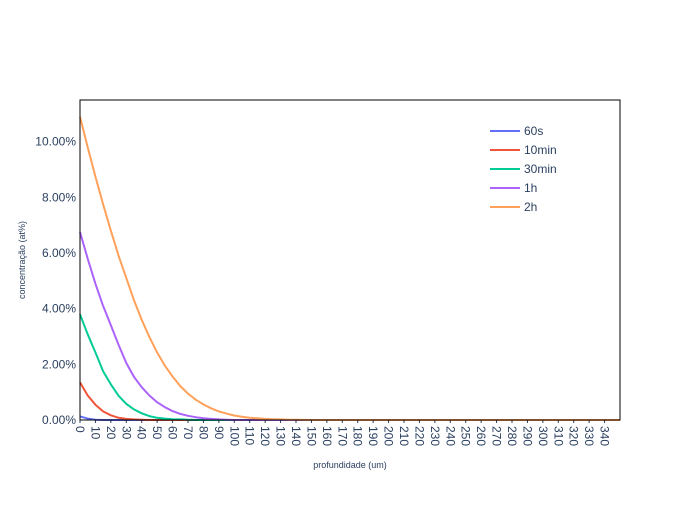 Image resolution: width=700 pixels, height=505 pixels. I want to click on y-tick-label: 8.00%, so click(59, 197).